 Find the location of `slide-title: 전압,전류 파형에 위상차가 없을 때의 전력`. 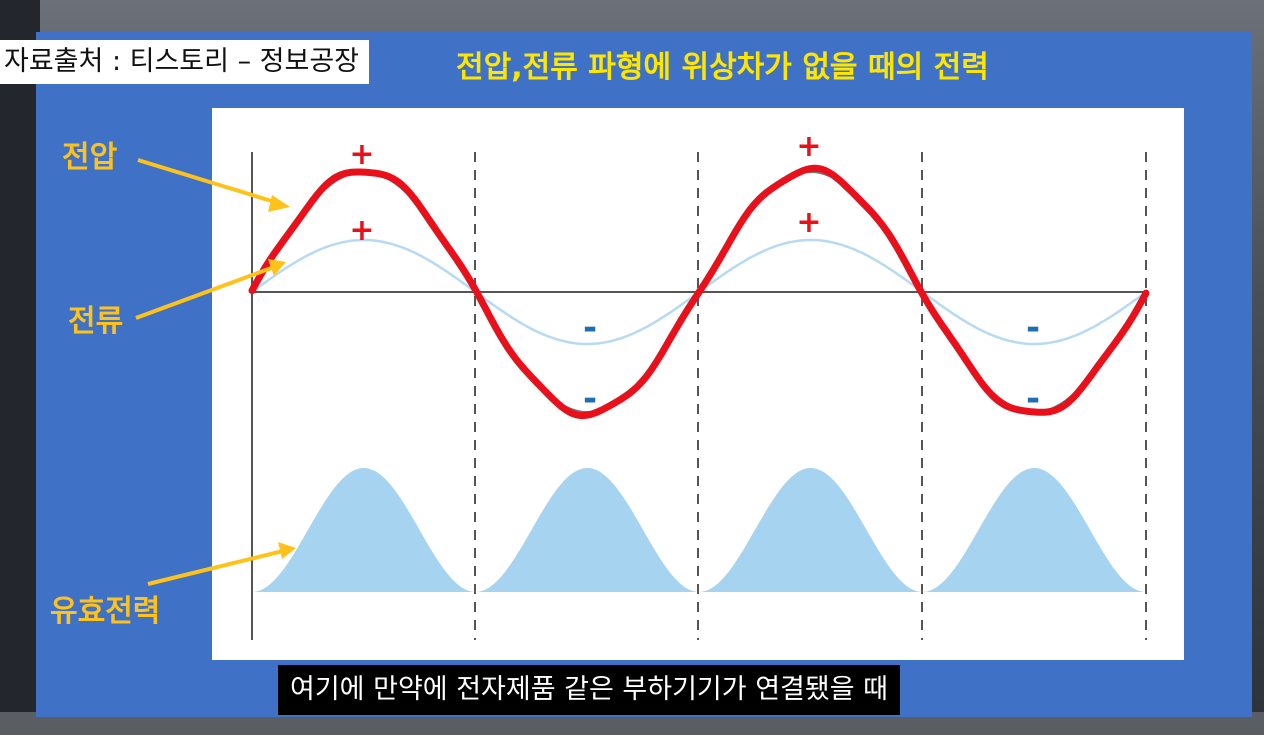

slide-title: 전압,전류 파형에 위상차가 없을 때의 전력 is located at coordinates (722, 67).